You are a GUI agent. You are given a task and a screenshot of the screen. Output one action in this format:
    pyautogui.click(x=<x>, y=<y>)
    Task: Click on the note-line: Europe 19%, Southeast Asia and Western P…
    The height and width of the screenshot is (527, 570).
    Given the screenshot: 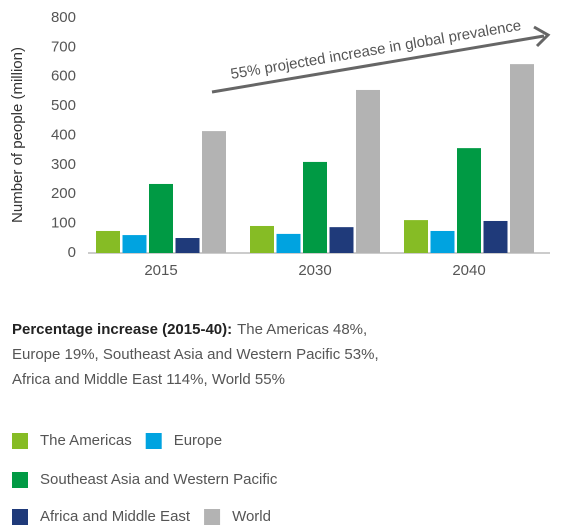 What is the action you would take?
    pyautogui.click(x=195, y=354)
    